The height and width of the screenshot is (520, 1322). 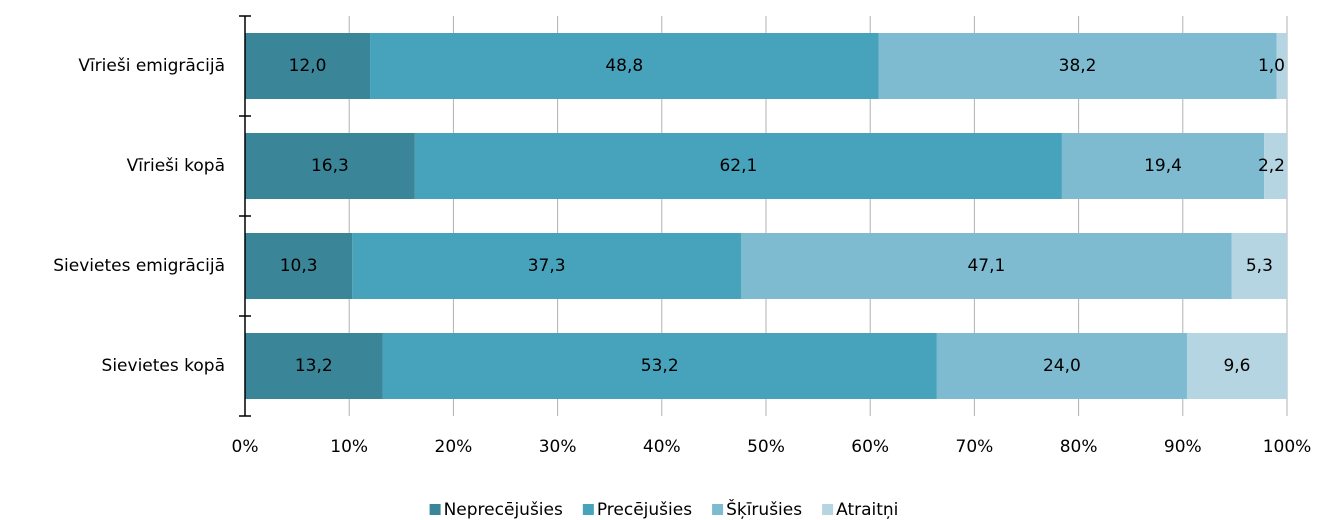 I want to click on data-label: 2,2, so click(x=1271, y=166).